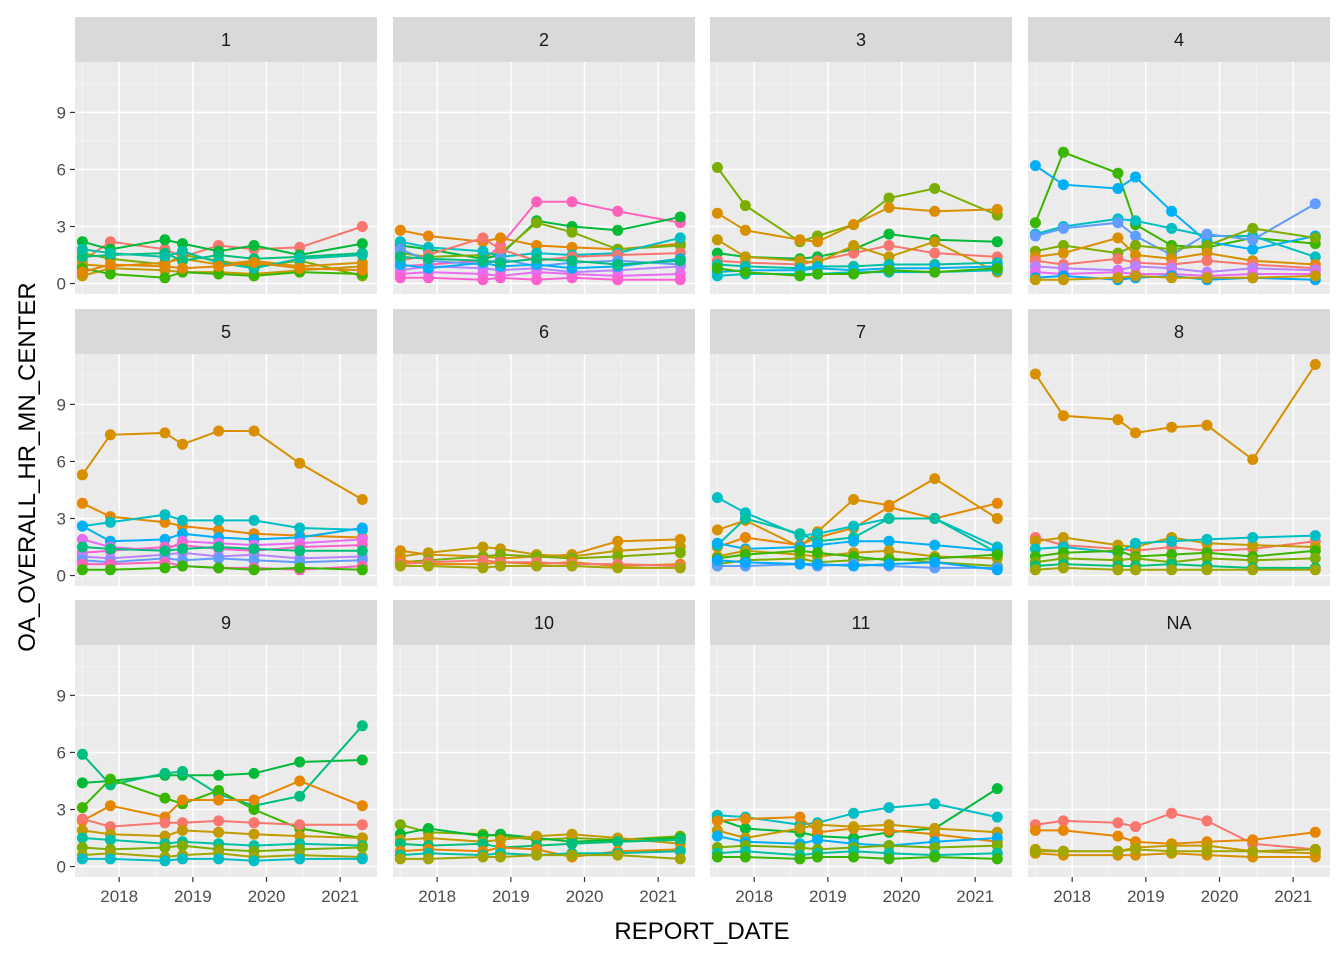 Image resolution: width=1344 pixels, height=960 pixels. I want to click on facet-strip, so click(1179, 331).